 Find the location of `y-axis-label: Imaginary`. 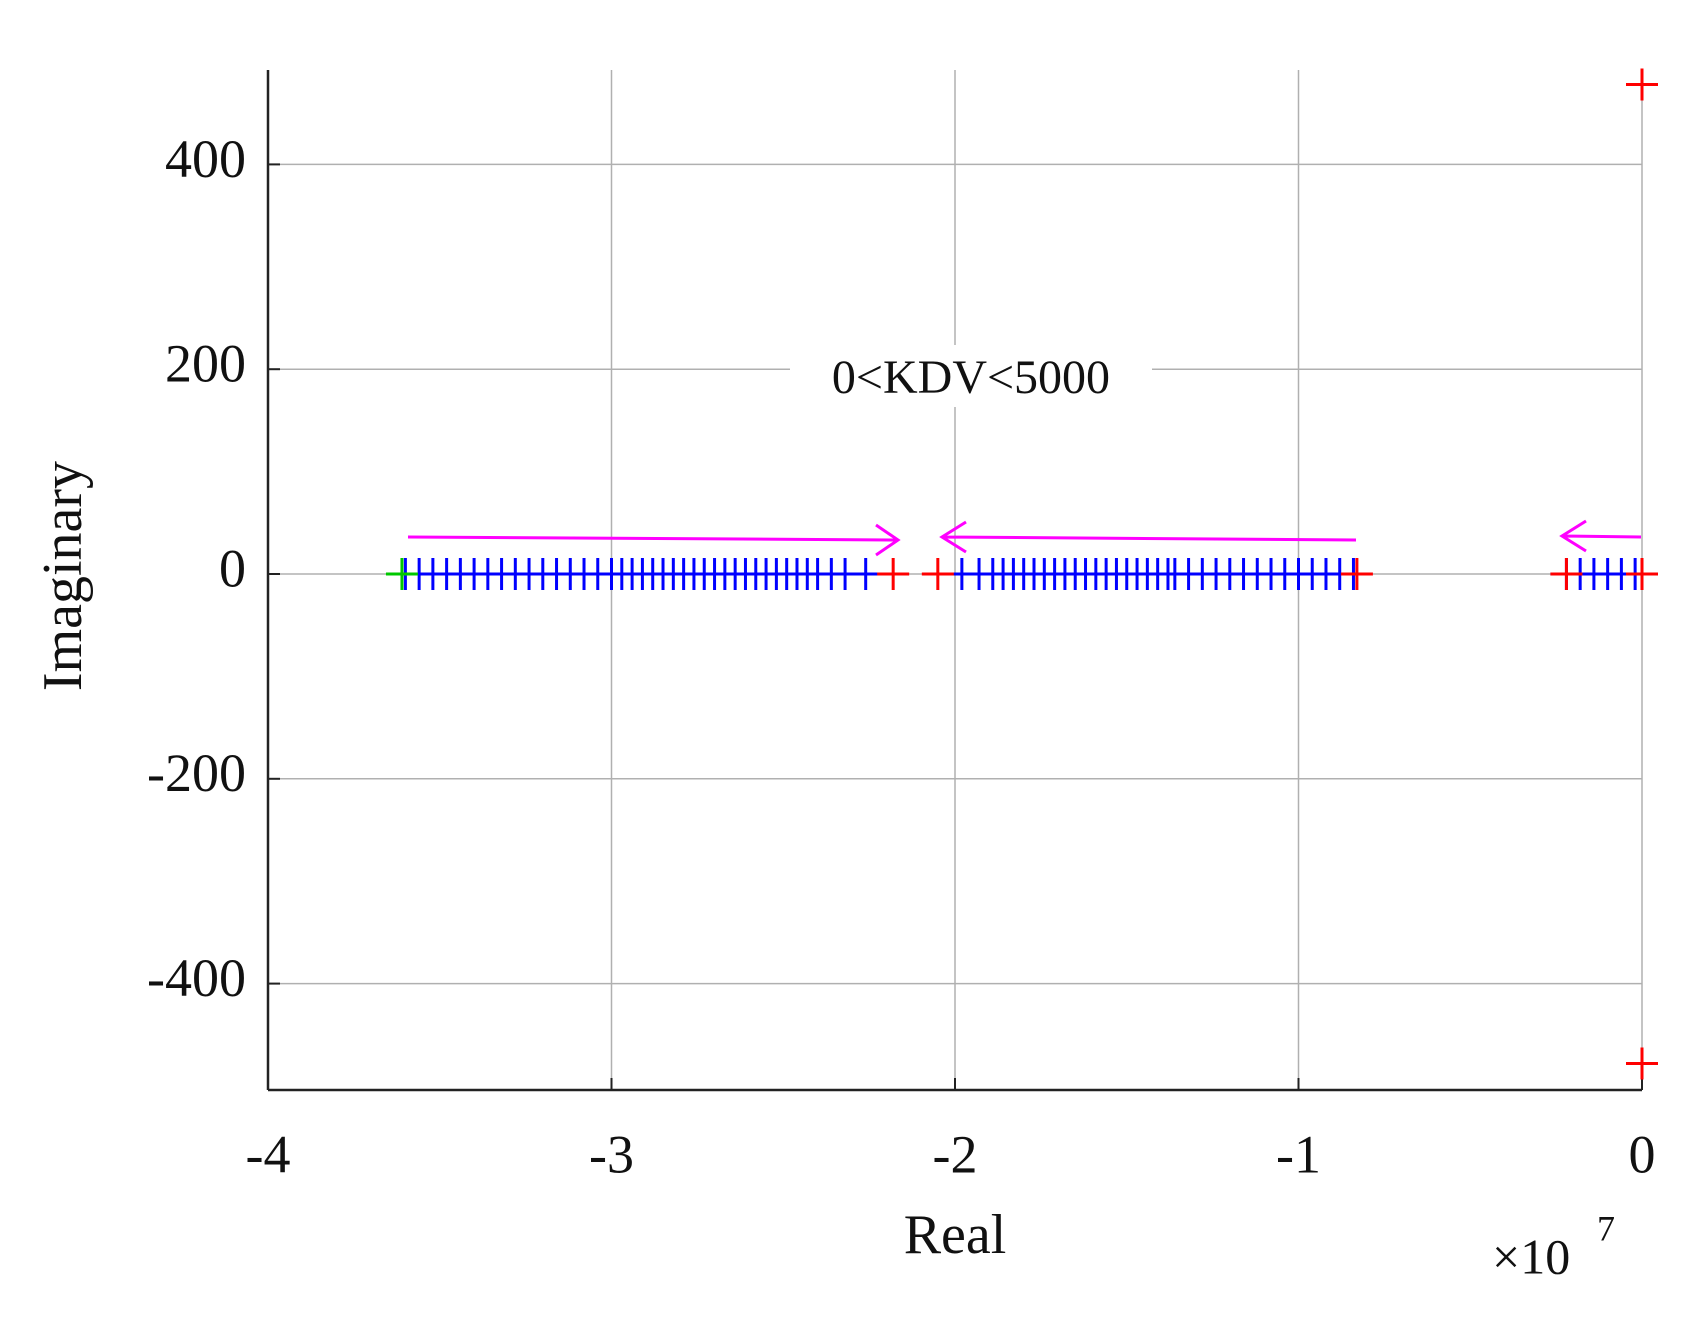

y-axis-label: Imaginary is located at coordinates (63, 576).